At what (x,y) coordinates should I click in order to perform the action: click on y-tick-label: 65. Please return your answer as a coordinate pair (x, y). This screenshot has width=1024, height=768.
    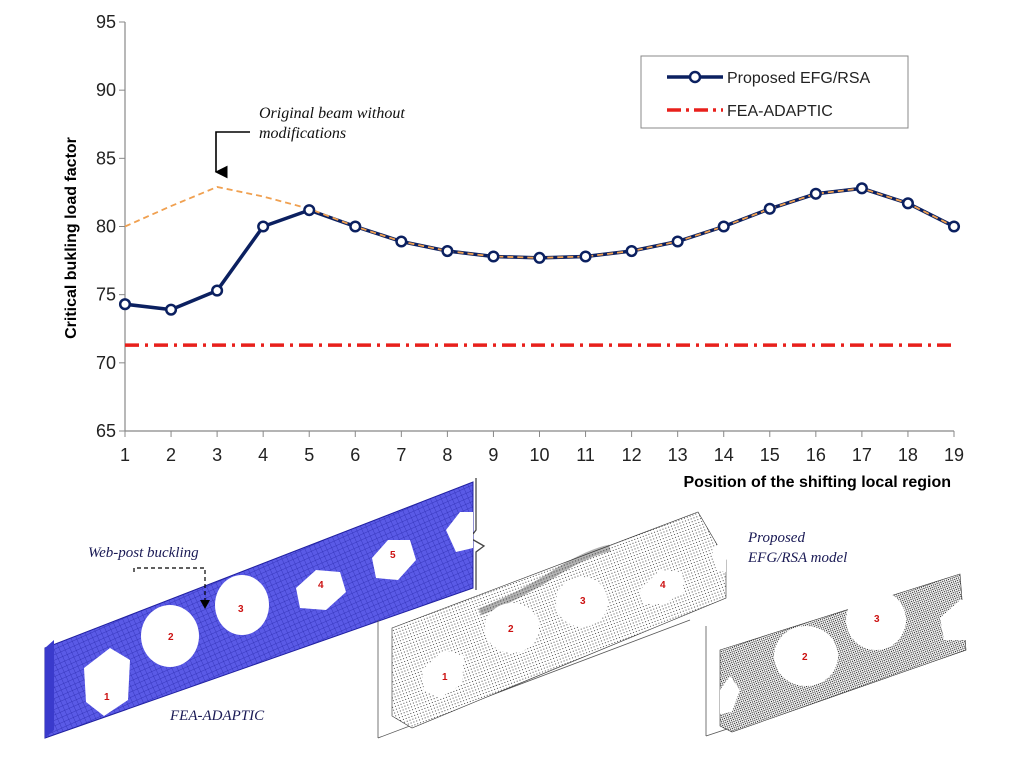
    Looking at the image, I should click on (106, 431).